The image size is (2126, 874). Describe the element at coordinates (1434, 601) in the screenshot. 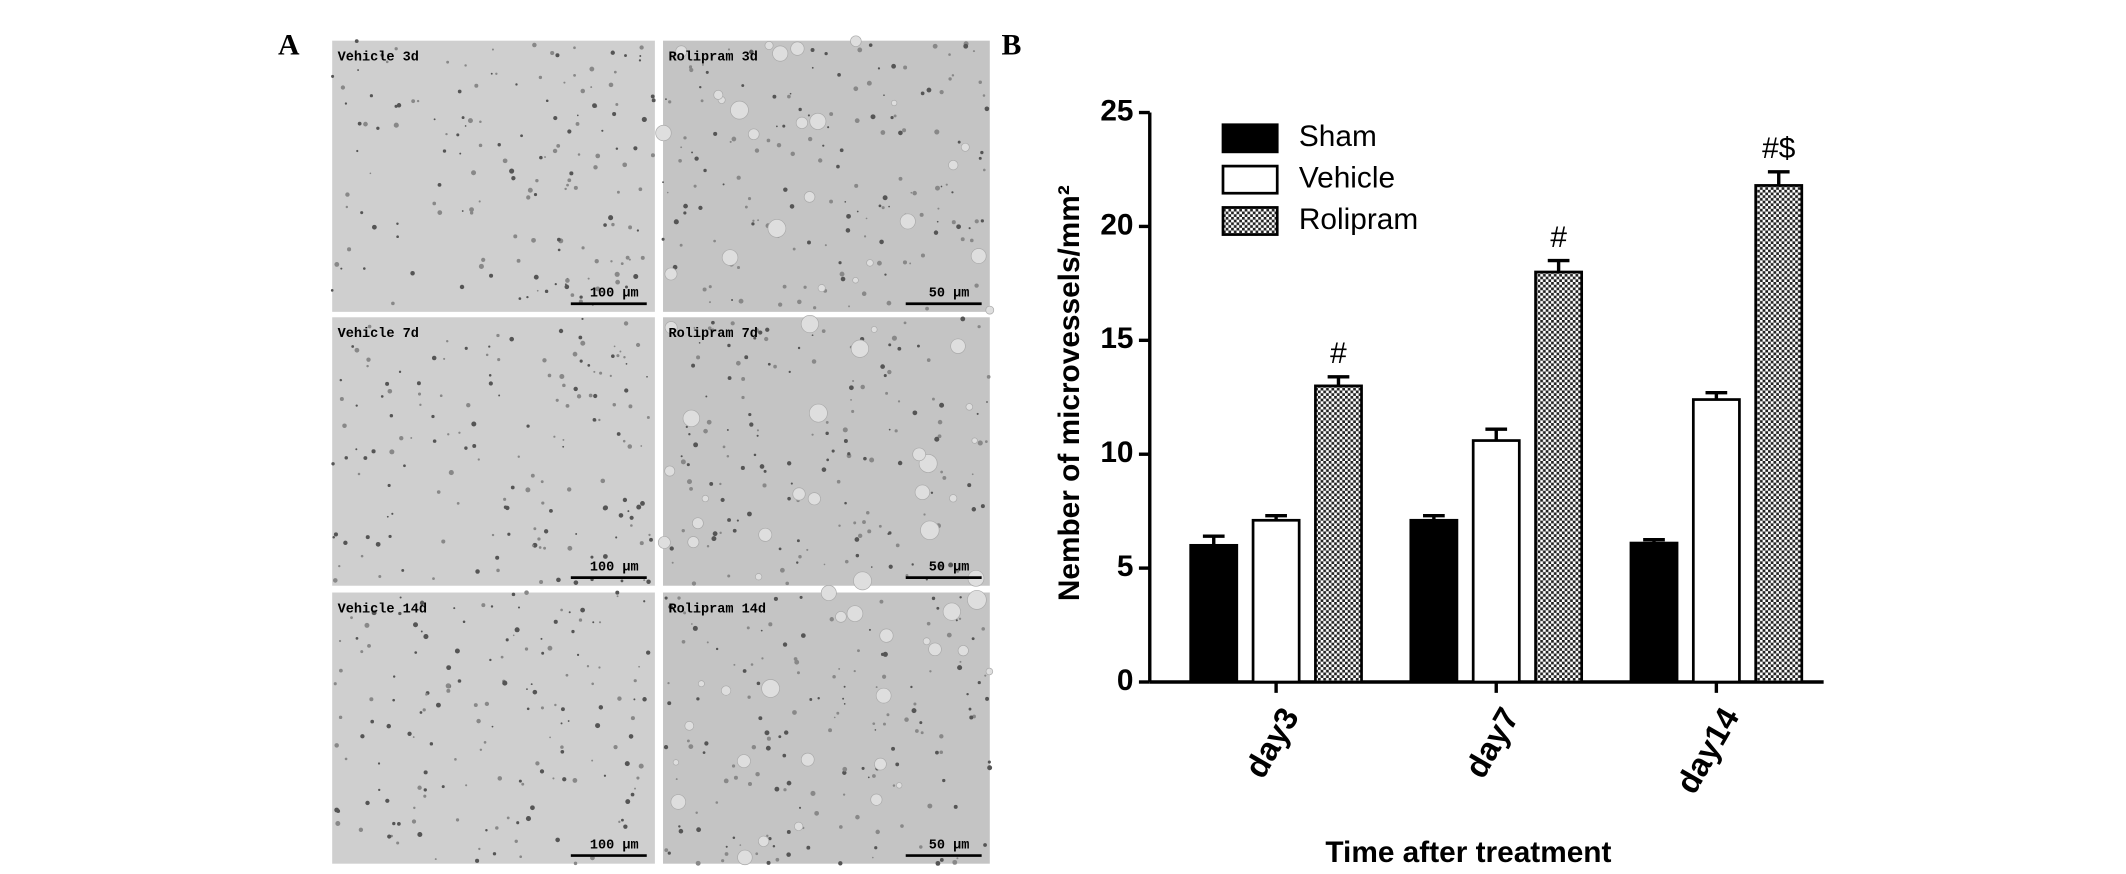

I see `bar` at that location.